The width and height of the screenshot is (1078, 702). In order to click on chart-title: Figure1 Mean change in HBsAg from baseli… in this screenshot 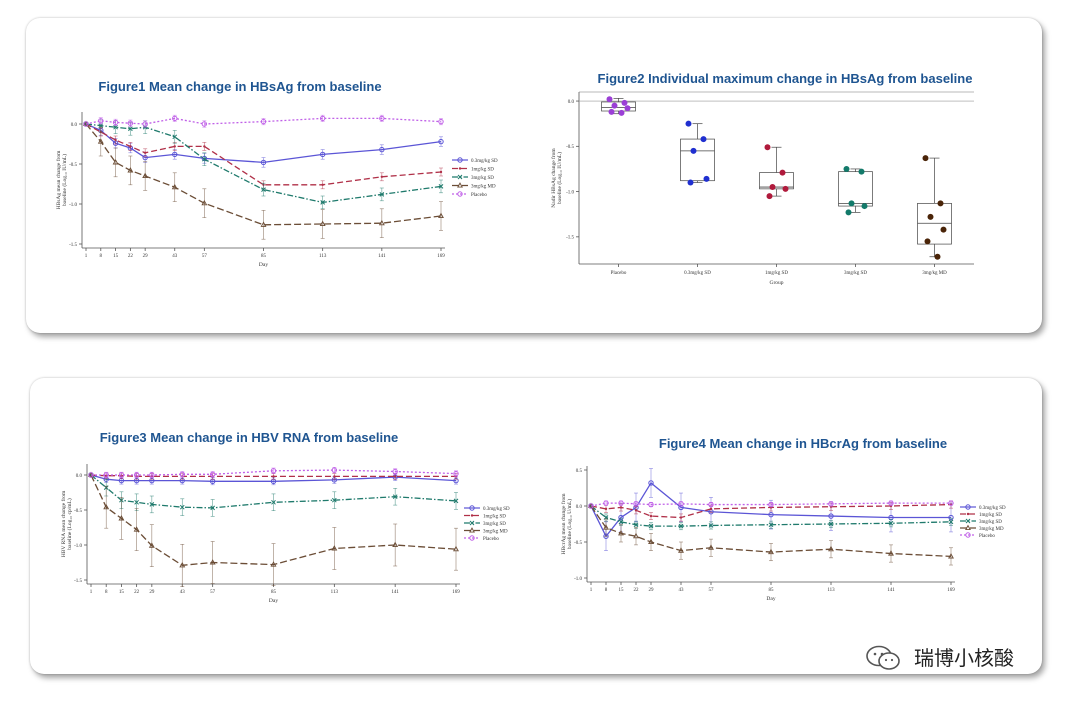, I will do `click(239, 86)`.